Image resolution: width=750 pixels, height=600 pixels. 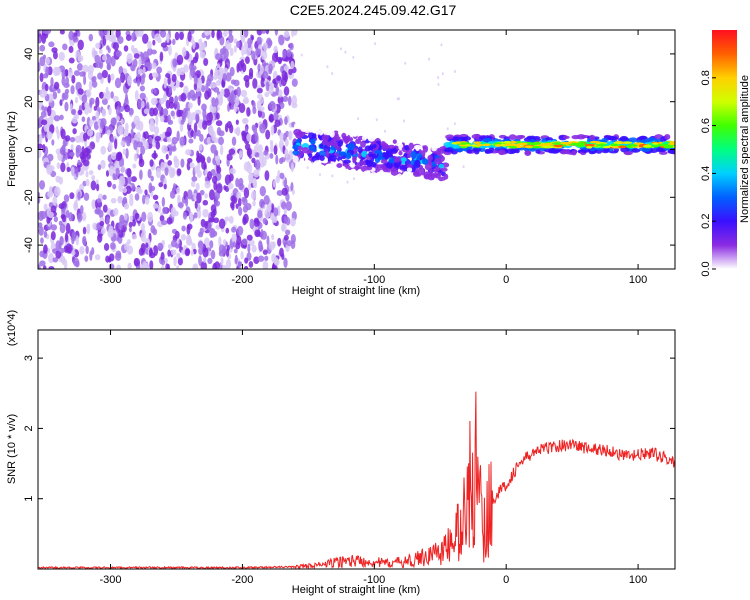 What do you see at coordinates (12, 149) in the screenshot?
I see `spectrogram-ylabel: Frequency (Hz)` at bounding box center [12, 149].